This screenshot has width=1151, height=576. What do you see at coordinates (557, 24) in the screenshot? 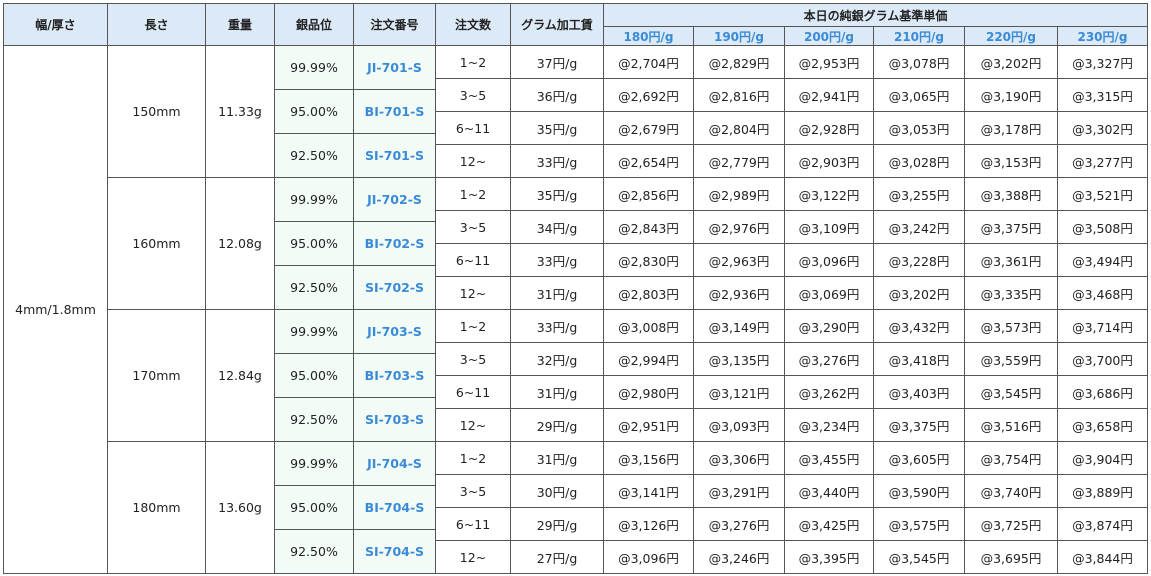
I see `column-header: グラム加工賃` at bounding box center [557, 24].